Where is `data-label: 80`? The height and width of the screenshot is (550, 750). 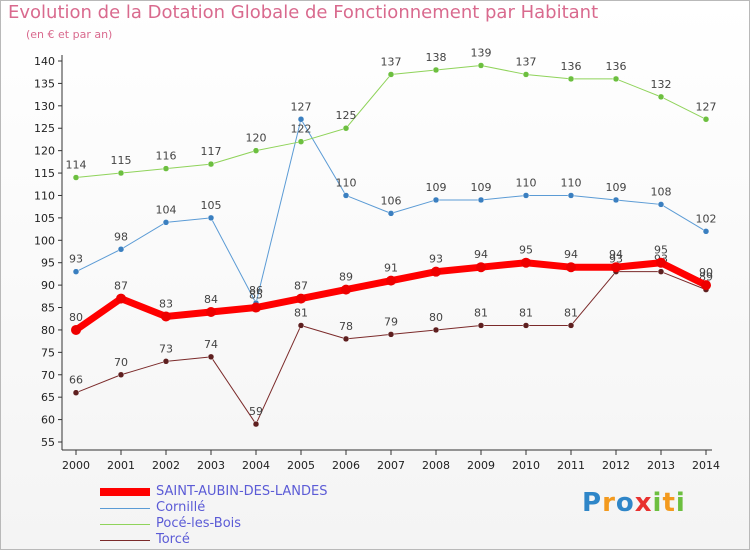 data-label: 80 is located at coordinates (76, 317).